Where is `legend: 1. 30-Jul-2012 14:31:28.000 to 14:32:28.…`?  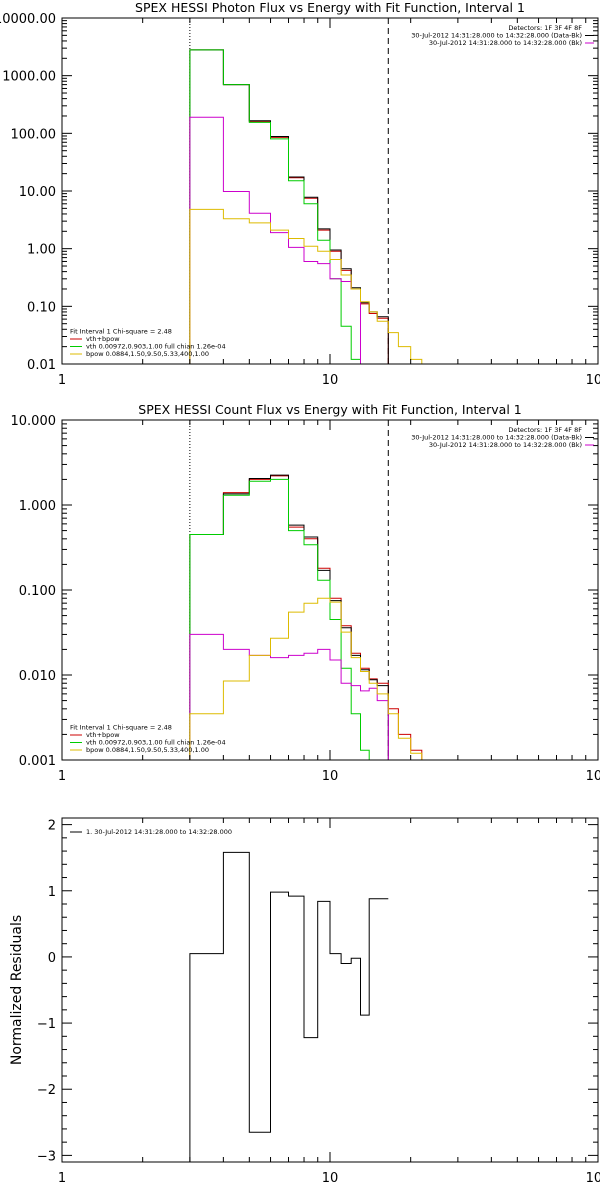
legend: 1. 30-Jul-2012 14:31:28.000 to 14:32:28.… is located at coordinates (151, 832).